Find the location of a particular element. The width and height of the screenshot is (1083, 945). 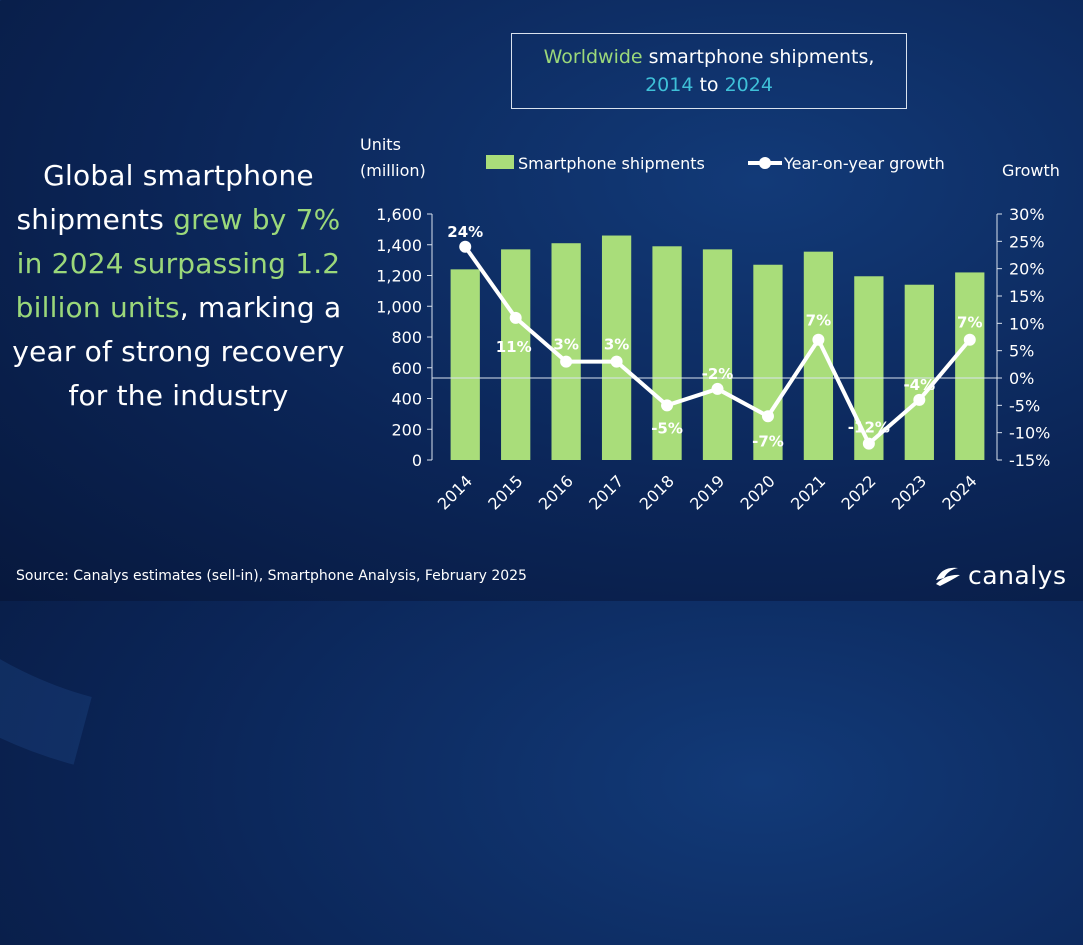

right-tick-label: -5% is located at coordinates (1024, 405).